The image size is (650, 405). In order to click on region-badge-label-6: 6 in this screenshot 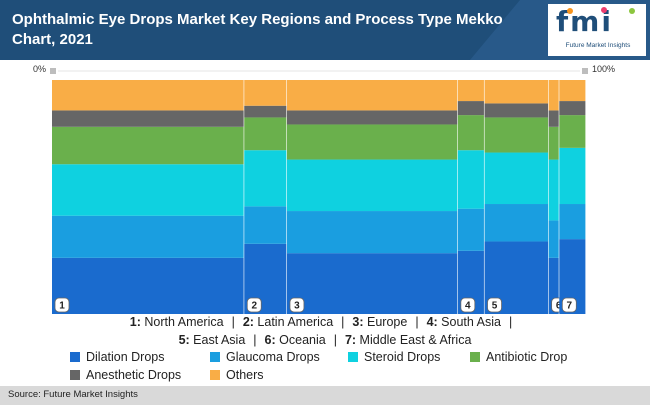, I will do `click(559, 306)`.